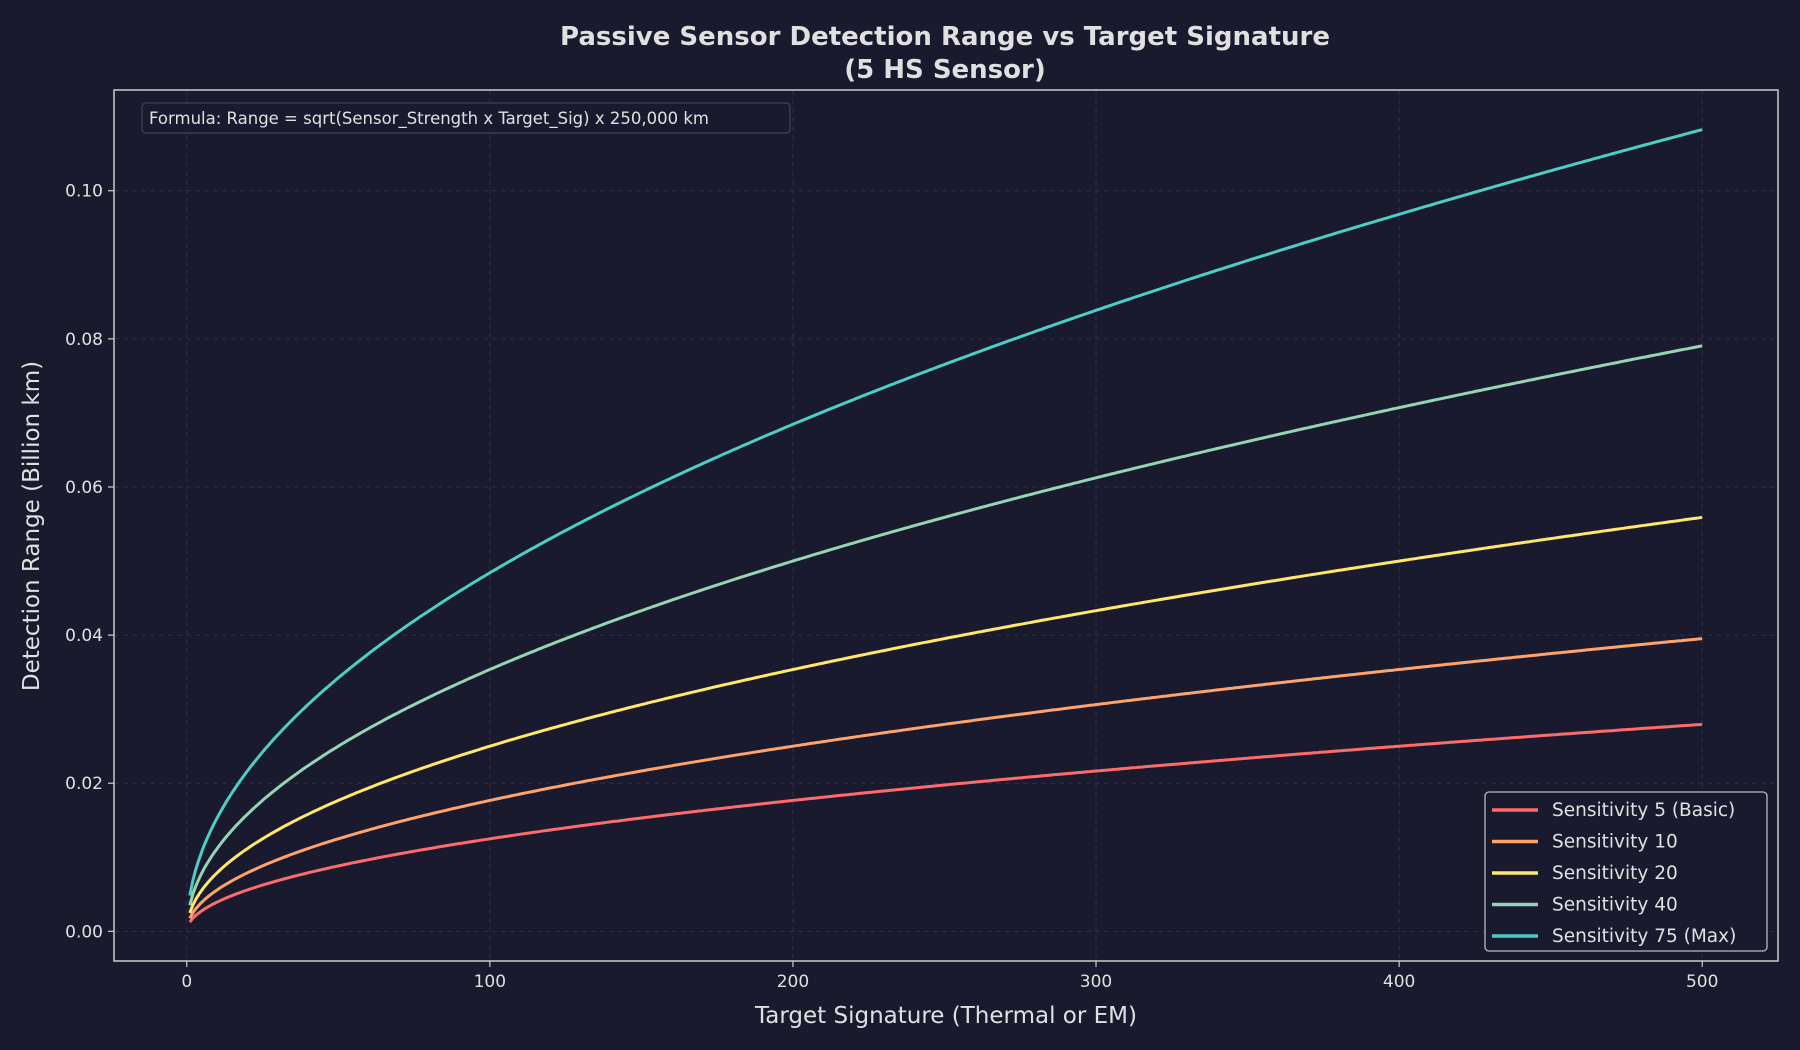  What do you see at coordinates (1643, 810) in the screenshot?
I see `legend-label-0: Sensitivity 5 (Basic)` at bounding box center [1643, 810].